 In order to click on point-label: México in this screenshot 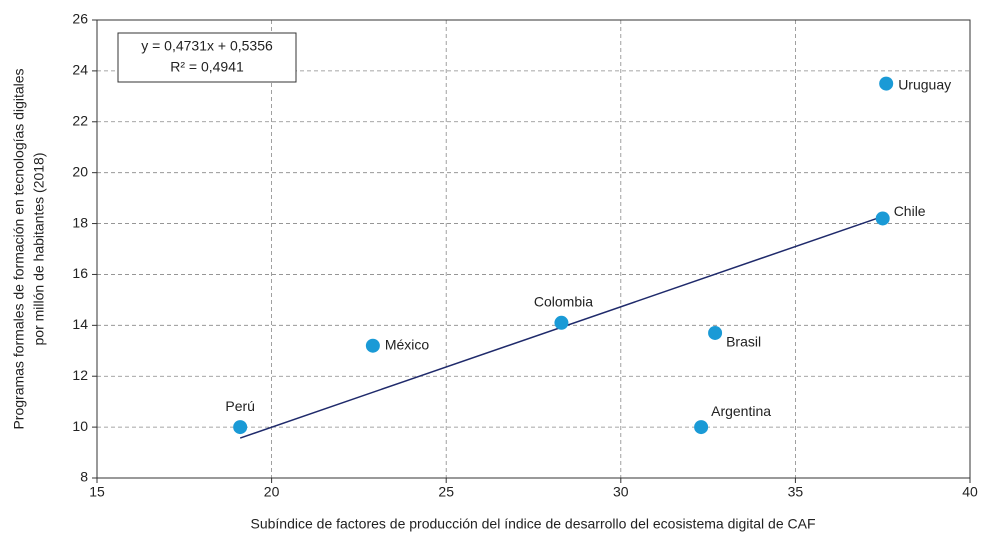, I will do `click(407, 344)`.